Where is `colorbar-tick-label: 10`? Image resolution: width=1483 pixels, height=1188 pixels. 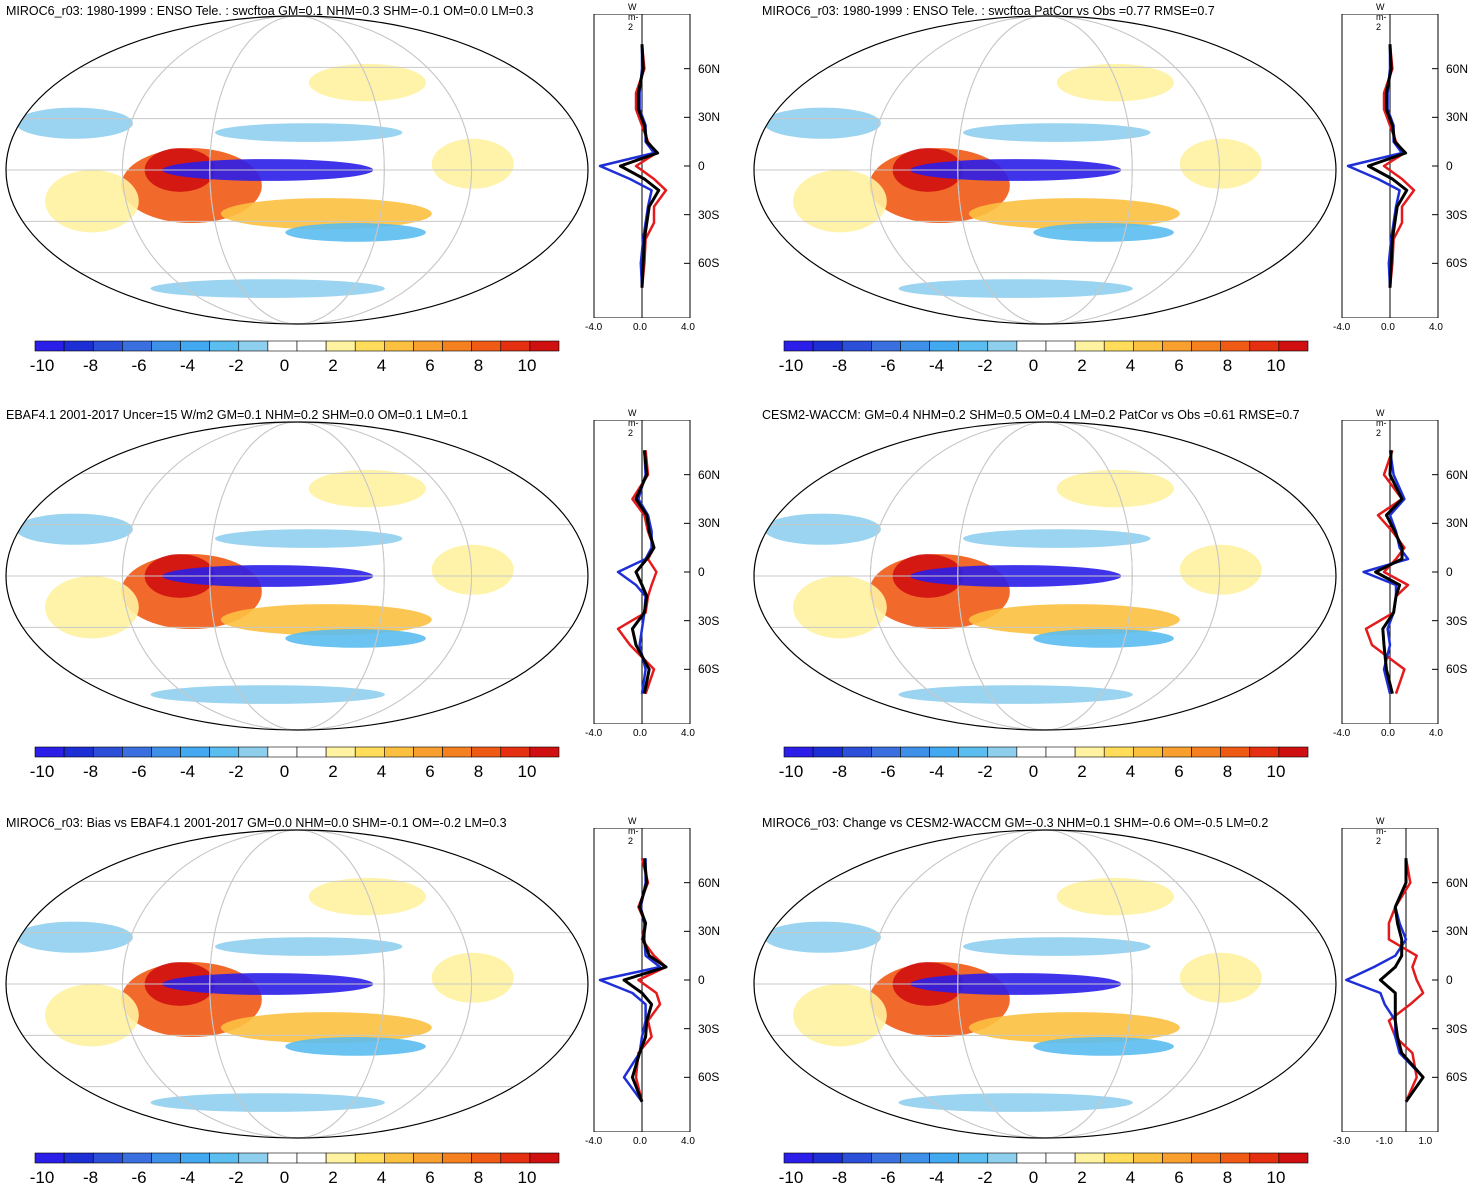
colorbar-tick-label: 10 is located at coordinates (527, 771).